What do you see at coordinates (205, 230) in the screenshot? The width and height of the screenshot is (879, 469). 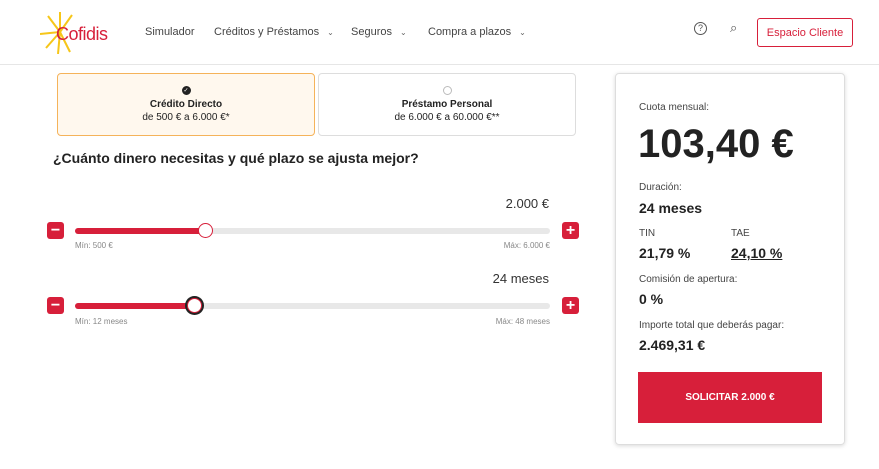 I see `amount-slider-thumb` at bounding box center [205, 230].